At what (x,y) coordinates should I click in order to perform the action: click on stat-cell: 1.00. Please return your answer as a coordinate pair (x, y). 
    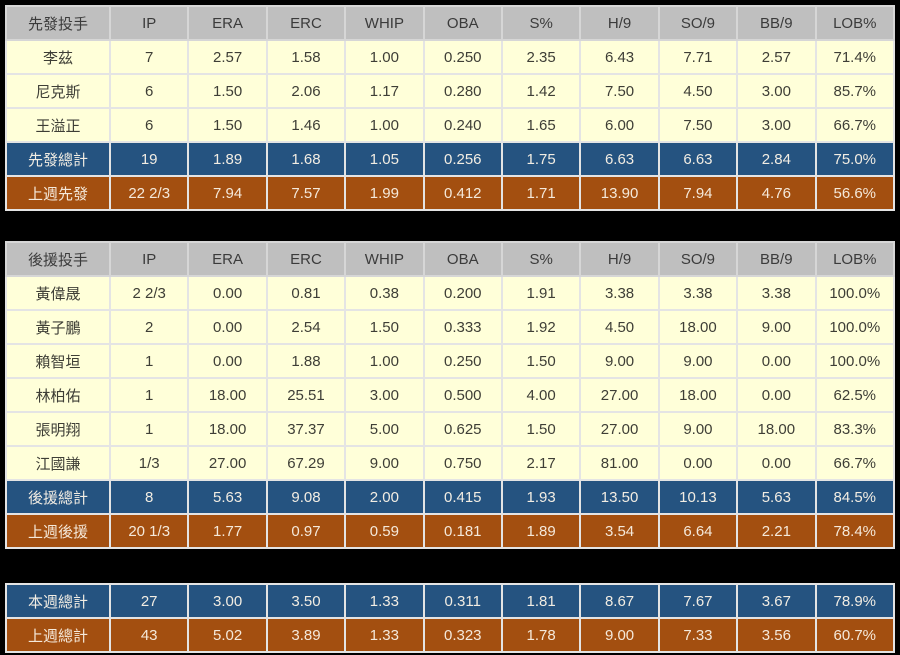
    Looking at the image, I should click on (384, 361).